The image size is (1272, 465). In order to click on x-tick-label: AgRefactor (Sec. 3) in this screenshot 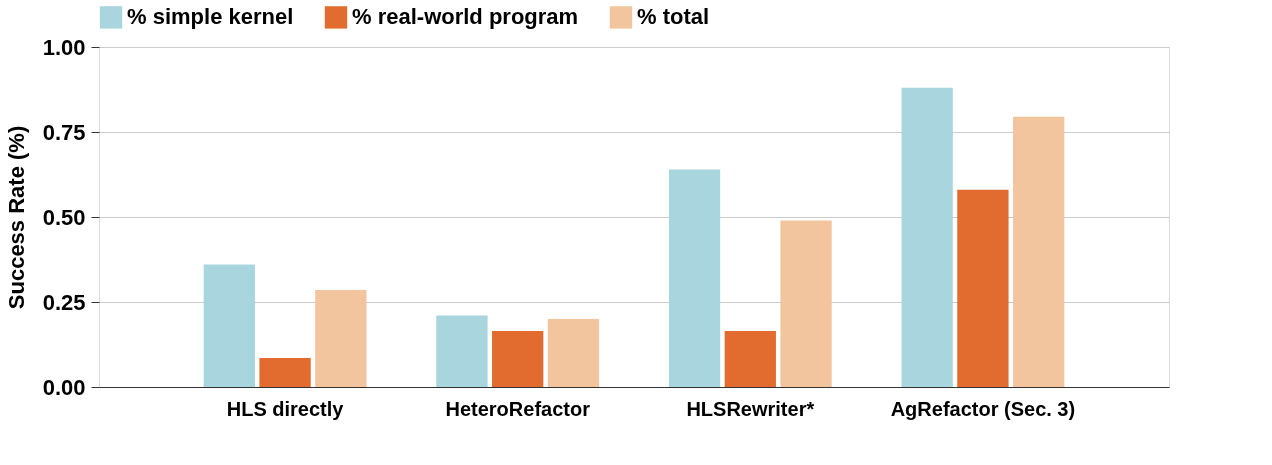, I will do `click(983, 408)`.